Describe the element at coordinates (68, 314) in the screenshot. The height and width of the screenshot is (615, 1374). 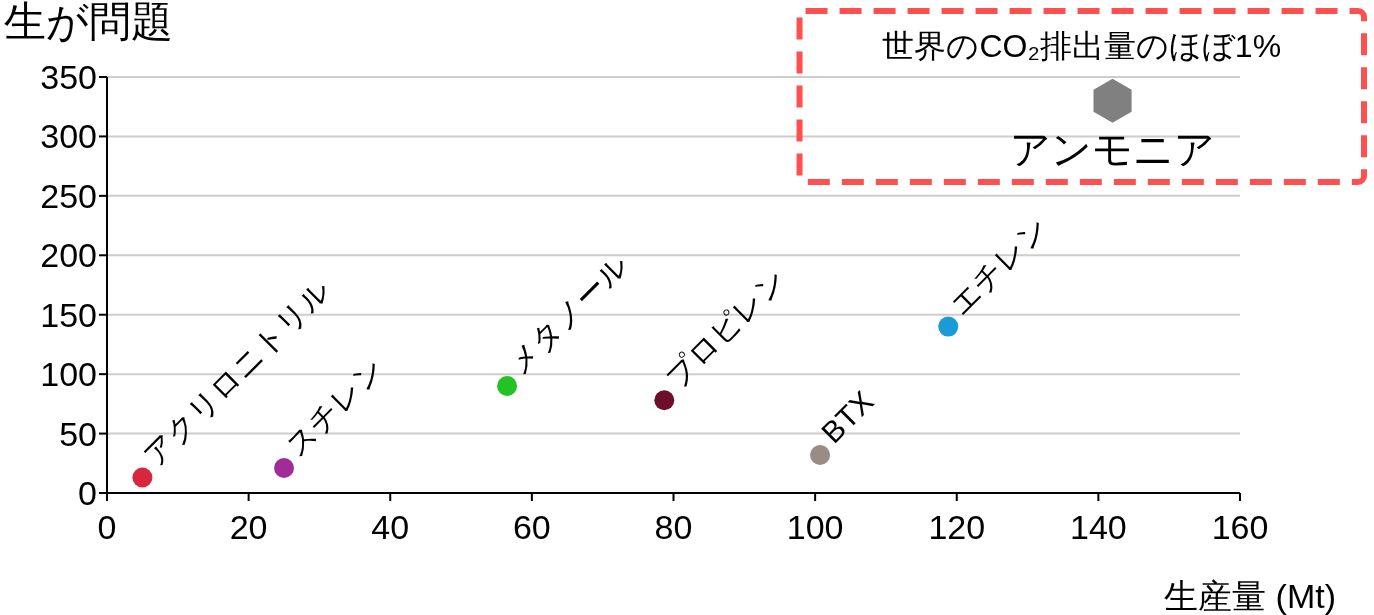
I see `y-tick-label: 150` at that location.